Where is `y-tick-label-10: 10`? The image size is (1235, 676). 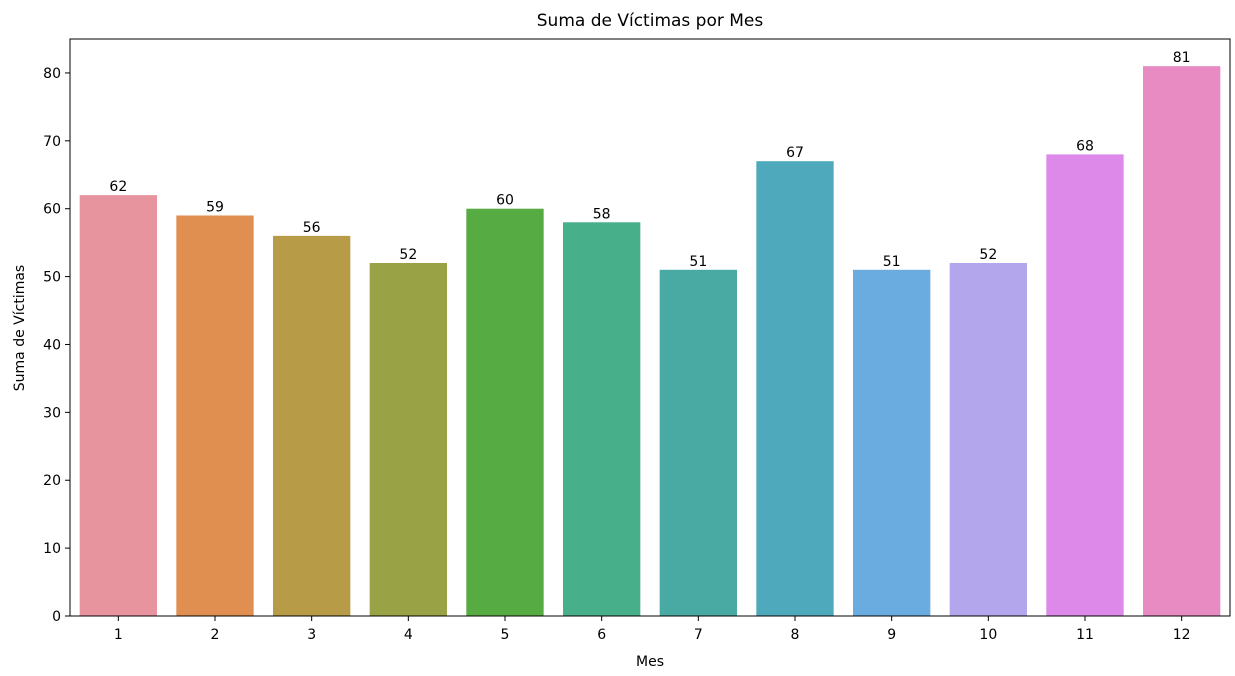
y-tick-label-10: 10 is located at coordinates (52, 549).